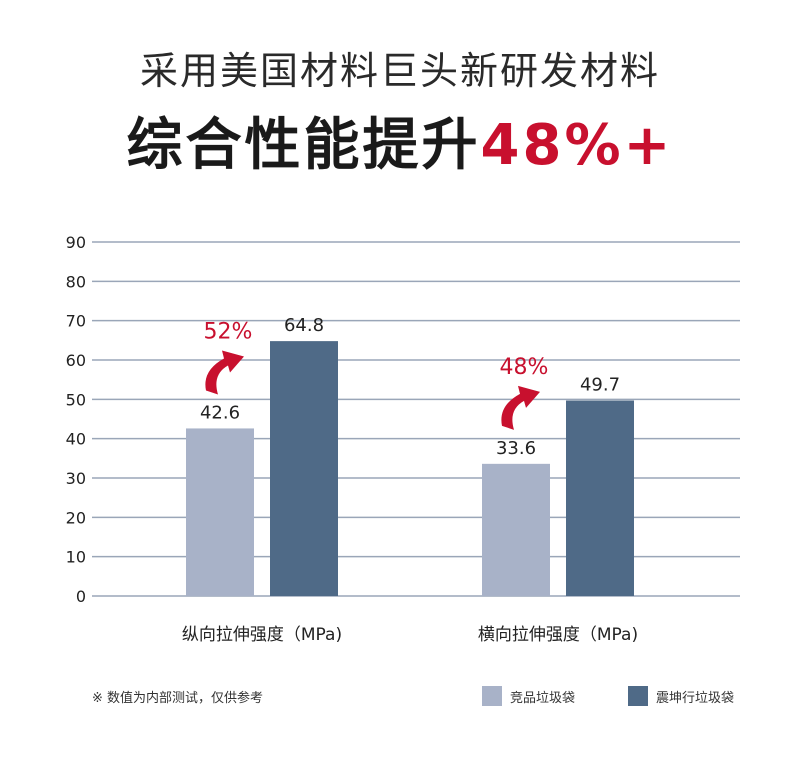  I want to click on legend-label-competitor: 竞品垃圾袋, so click(543, 698).